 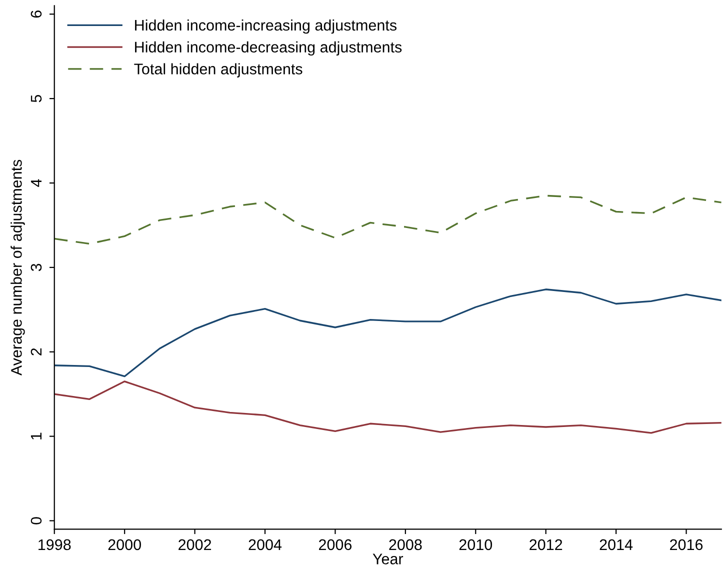 I want to click on x-tick-label: 1998, so click(x=54, y=544).